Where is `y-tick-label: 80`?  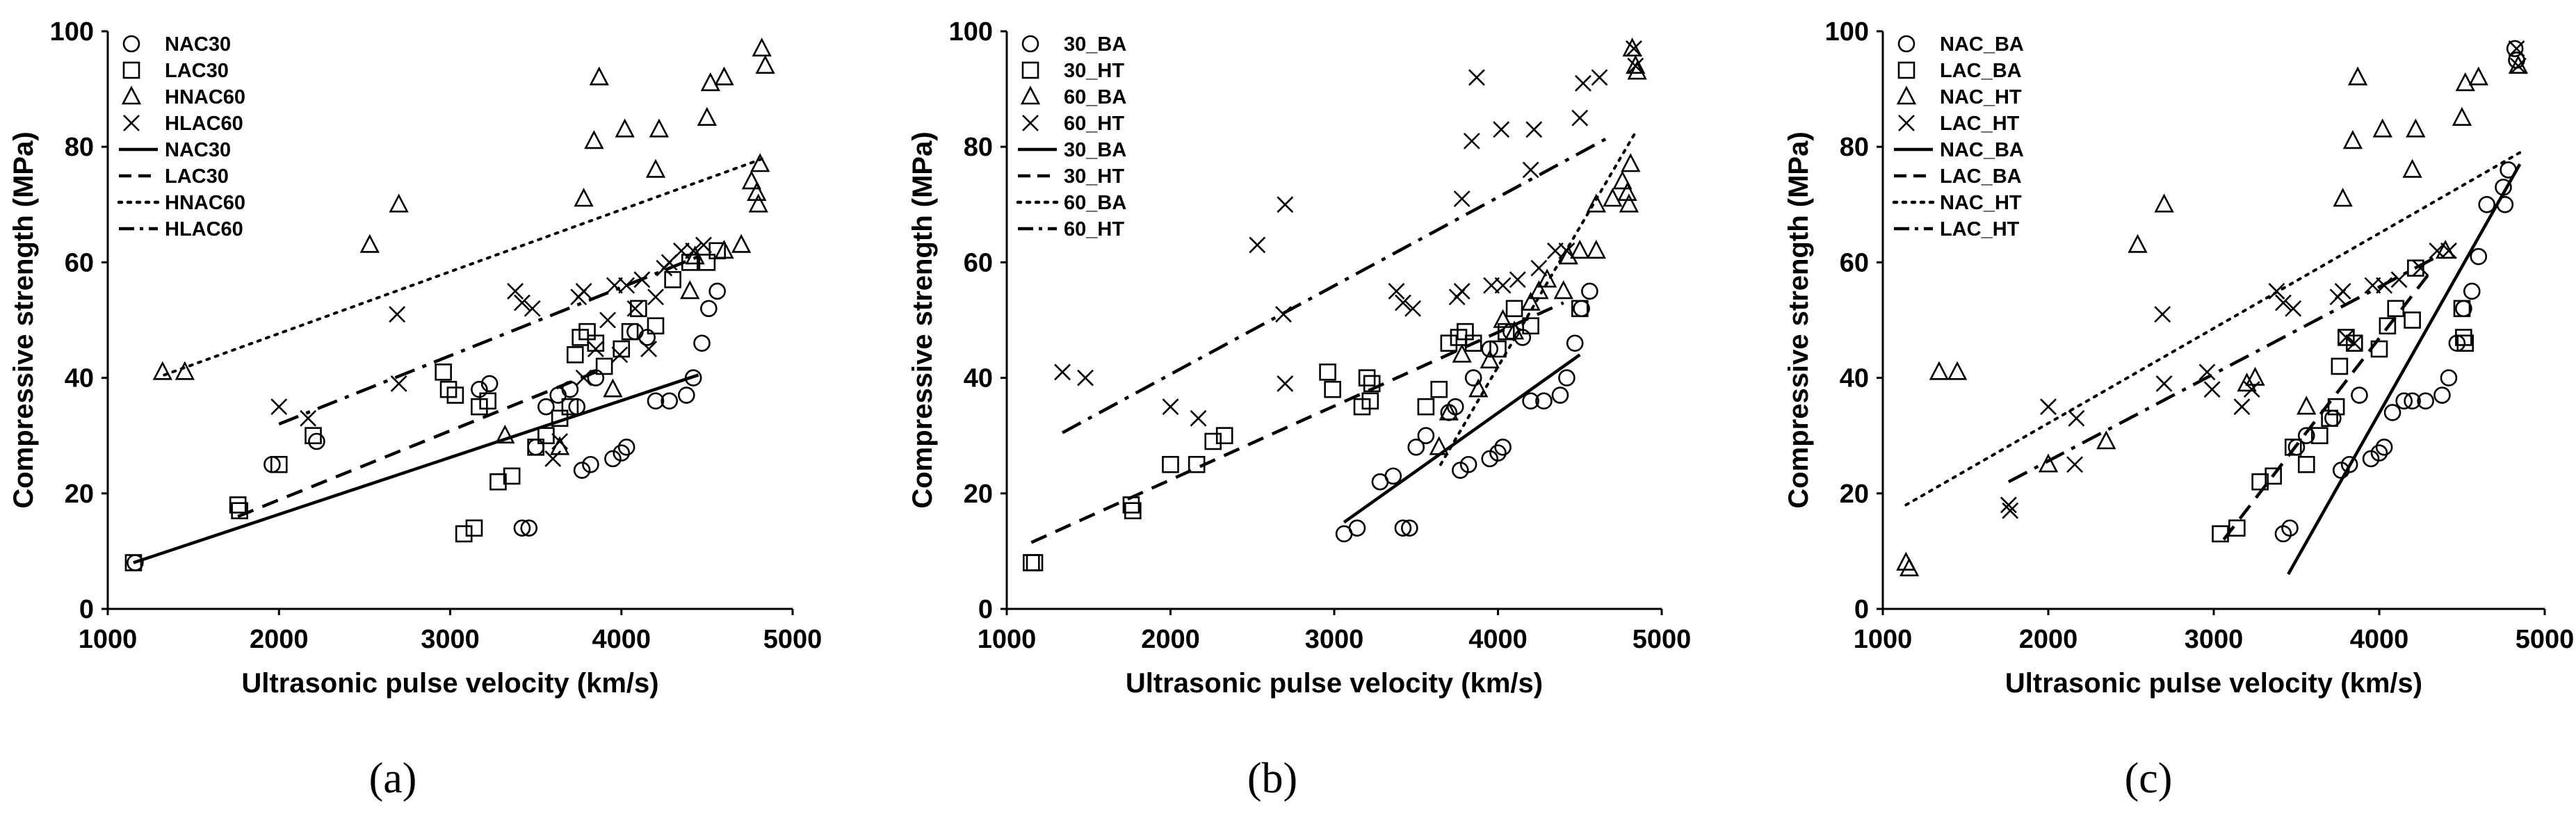
y-tick-label: 80 is located at coordinates (978, 147).